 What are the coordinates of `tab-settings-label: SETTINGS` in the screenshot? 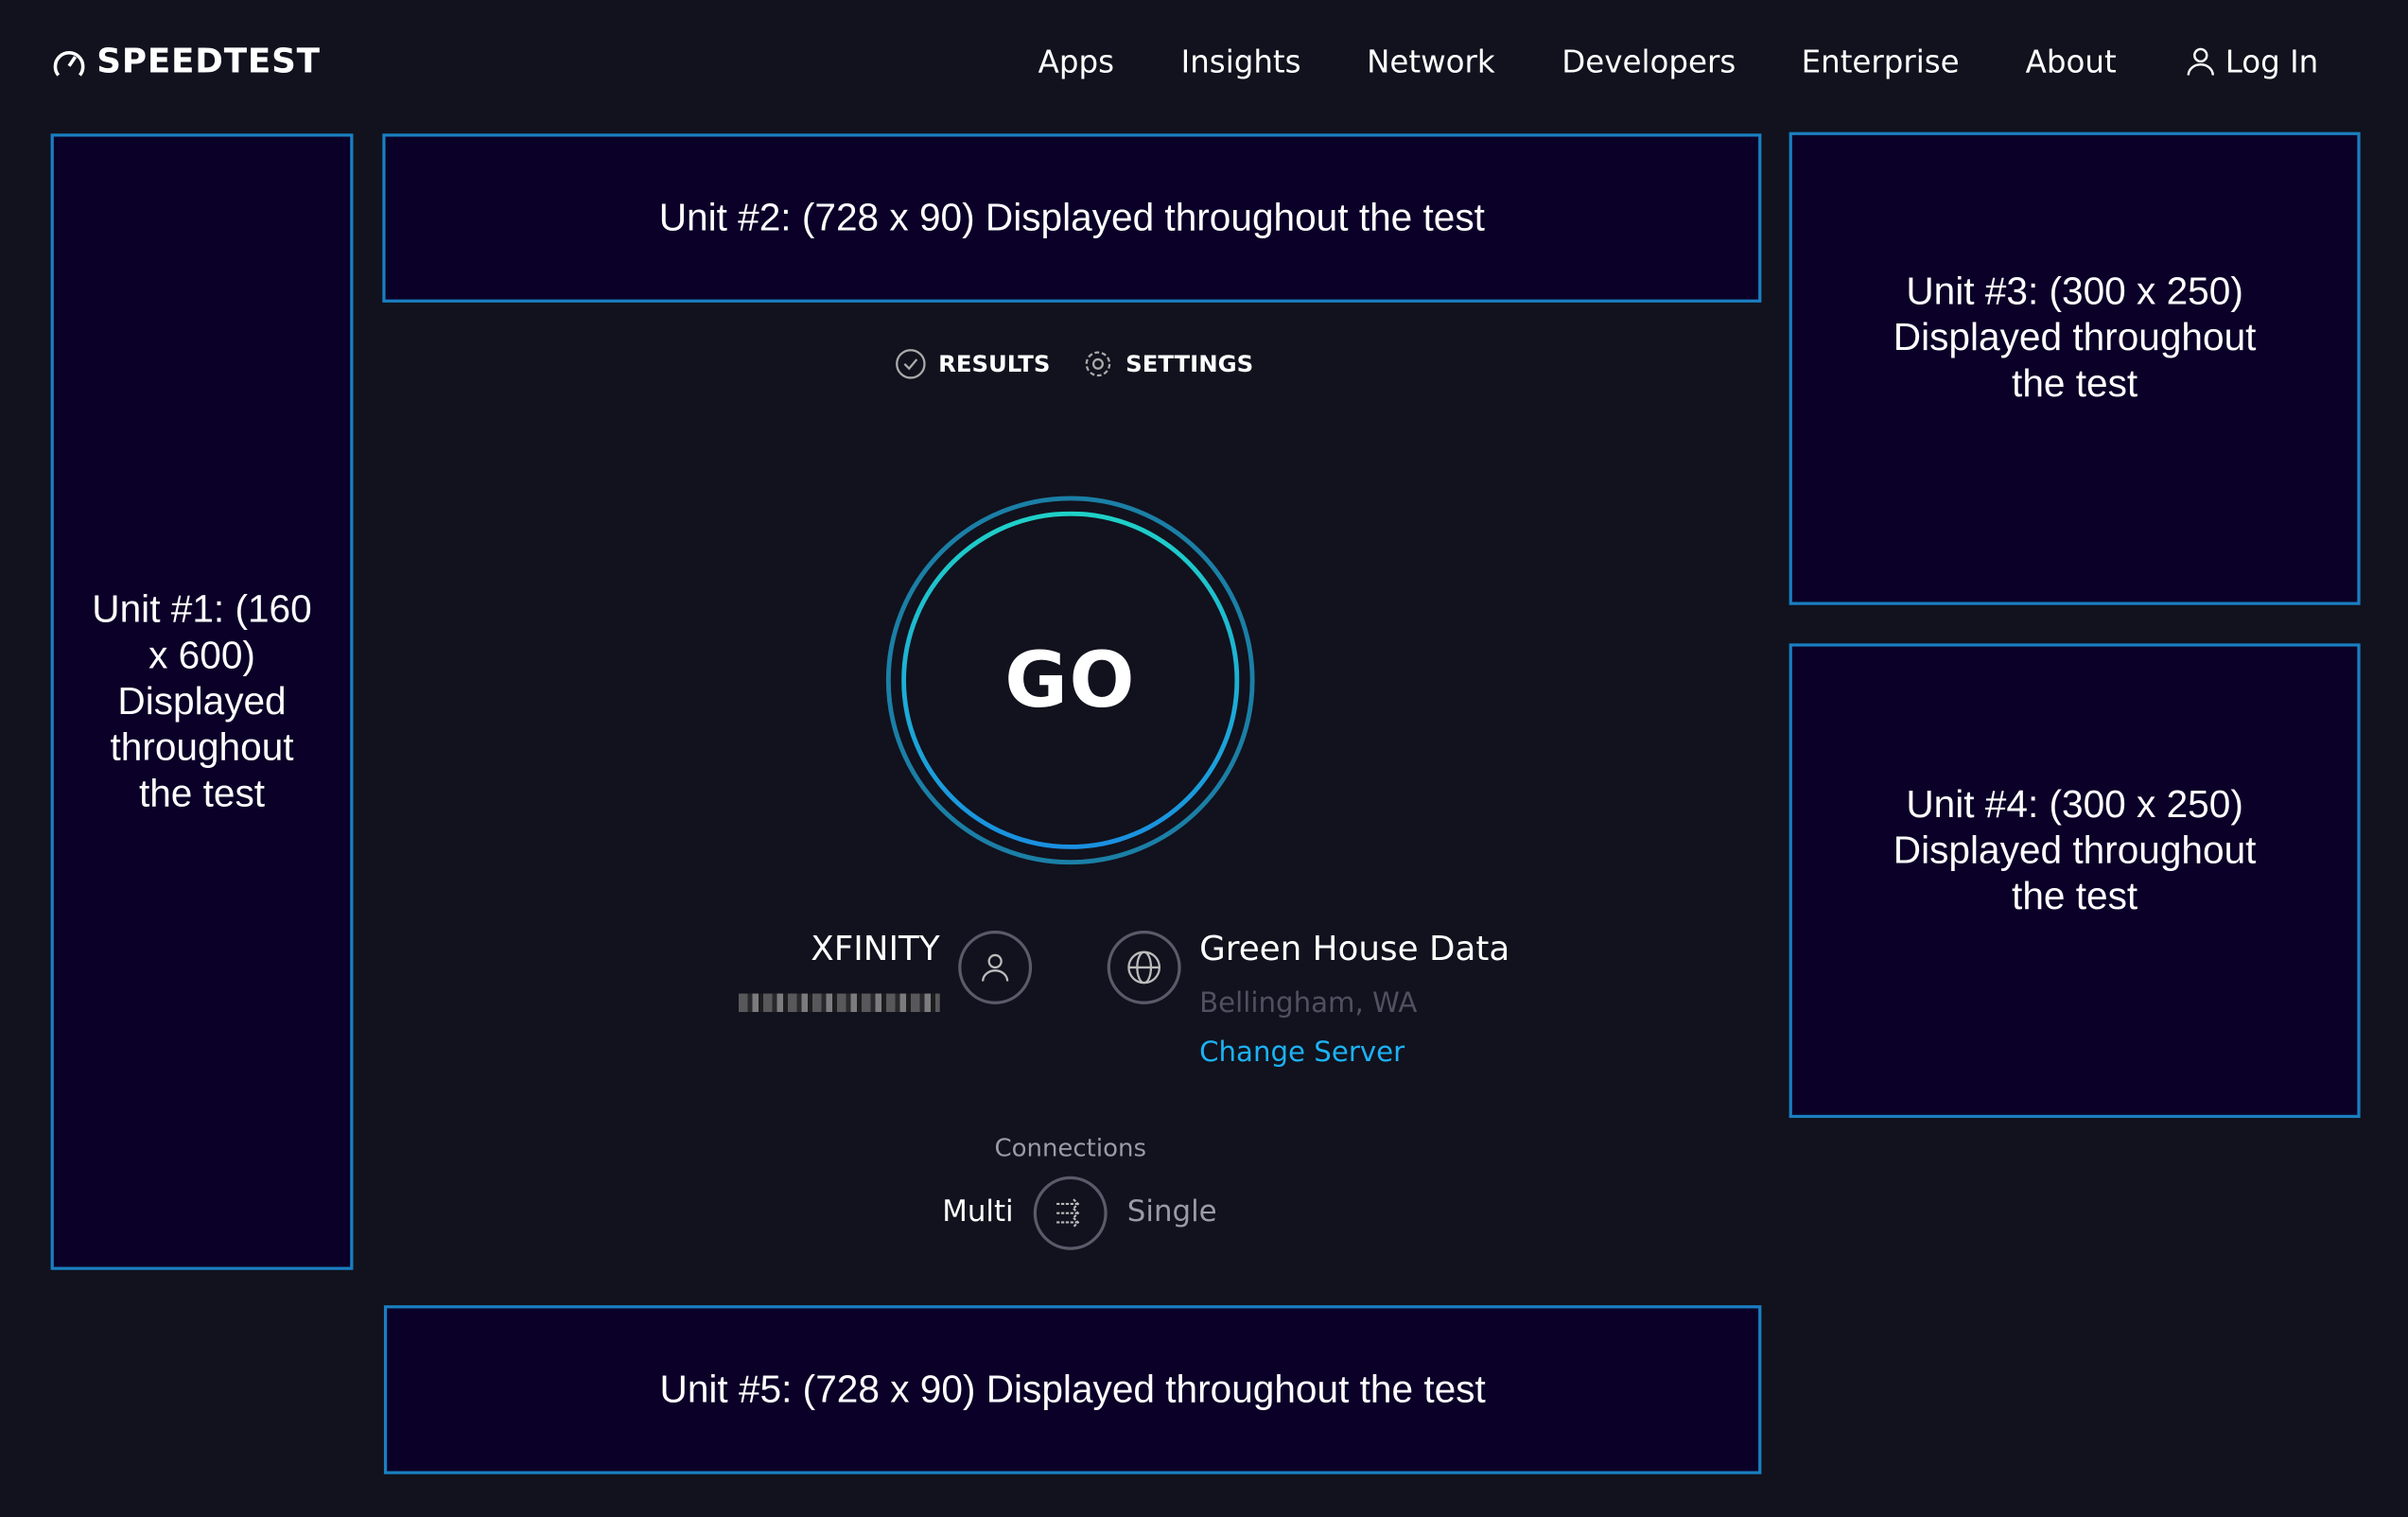 It's located at (1189, 364).